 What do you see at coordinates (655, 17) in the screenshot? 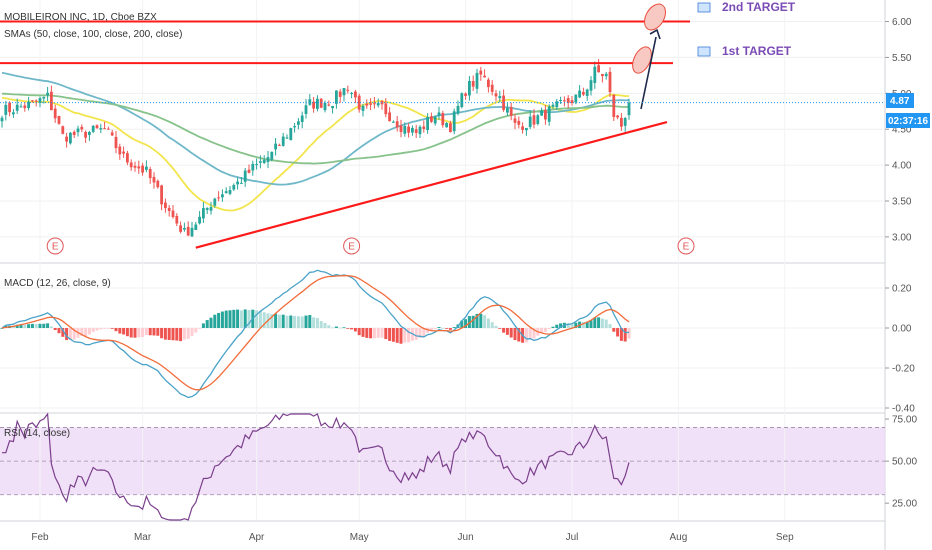
I see `target-2-ellipse` at bounding box center [655, 17].